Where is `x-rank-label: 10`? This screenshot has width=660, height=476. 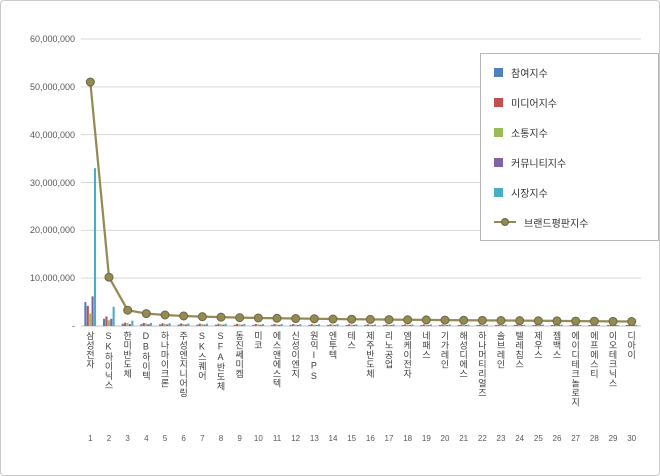
x-rank-label: 10 is located at coordinates (258, 438).